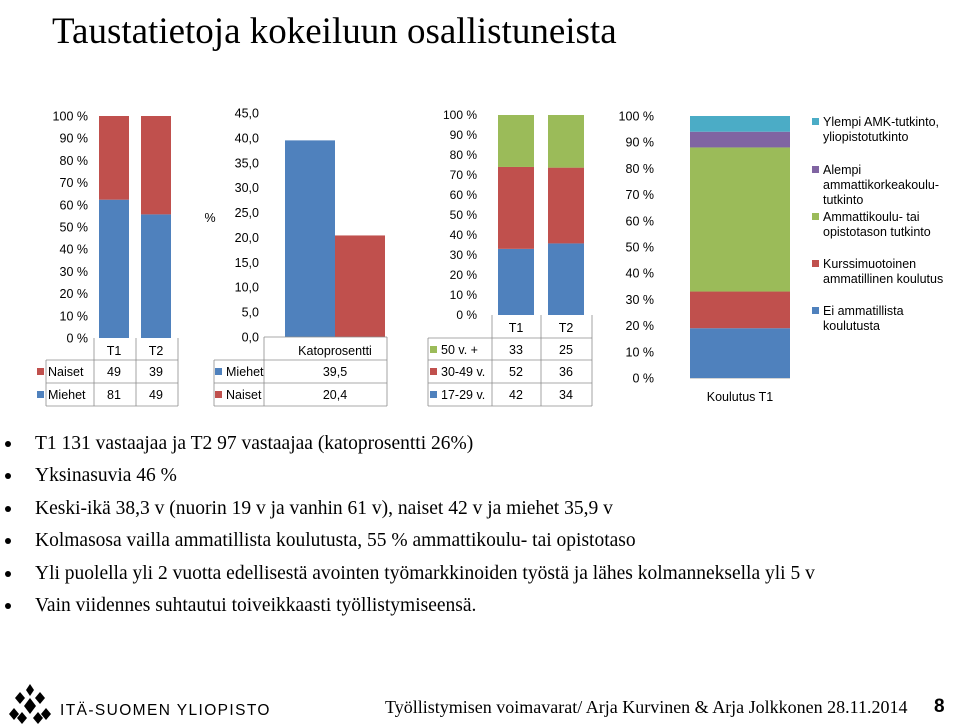 The height and width of the screenshot is (728, 960). I want to click on legend-label: opistotason tutkinto, so click(877, 232).